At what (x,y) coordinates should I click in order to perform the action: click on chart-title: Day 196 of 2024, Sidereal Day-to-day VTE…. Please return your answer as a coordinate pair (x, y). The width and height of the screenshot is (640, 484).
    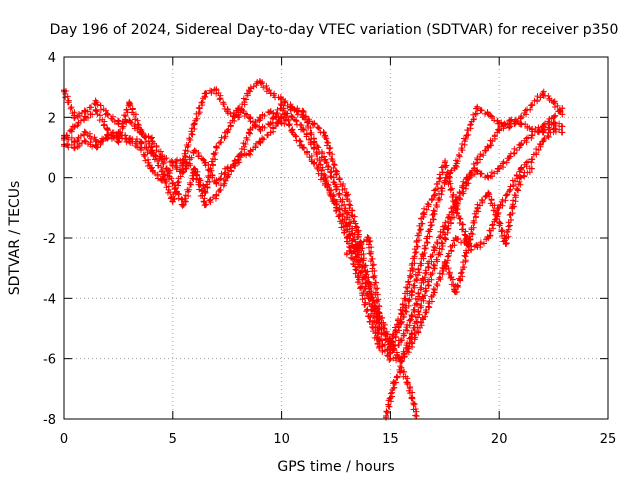
    Looking at the image, I should click on (334, 30).